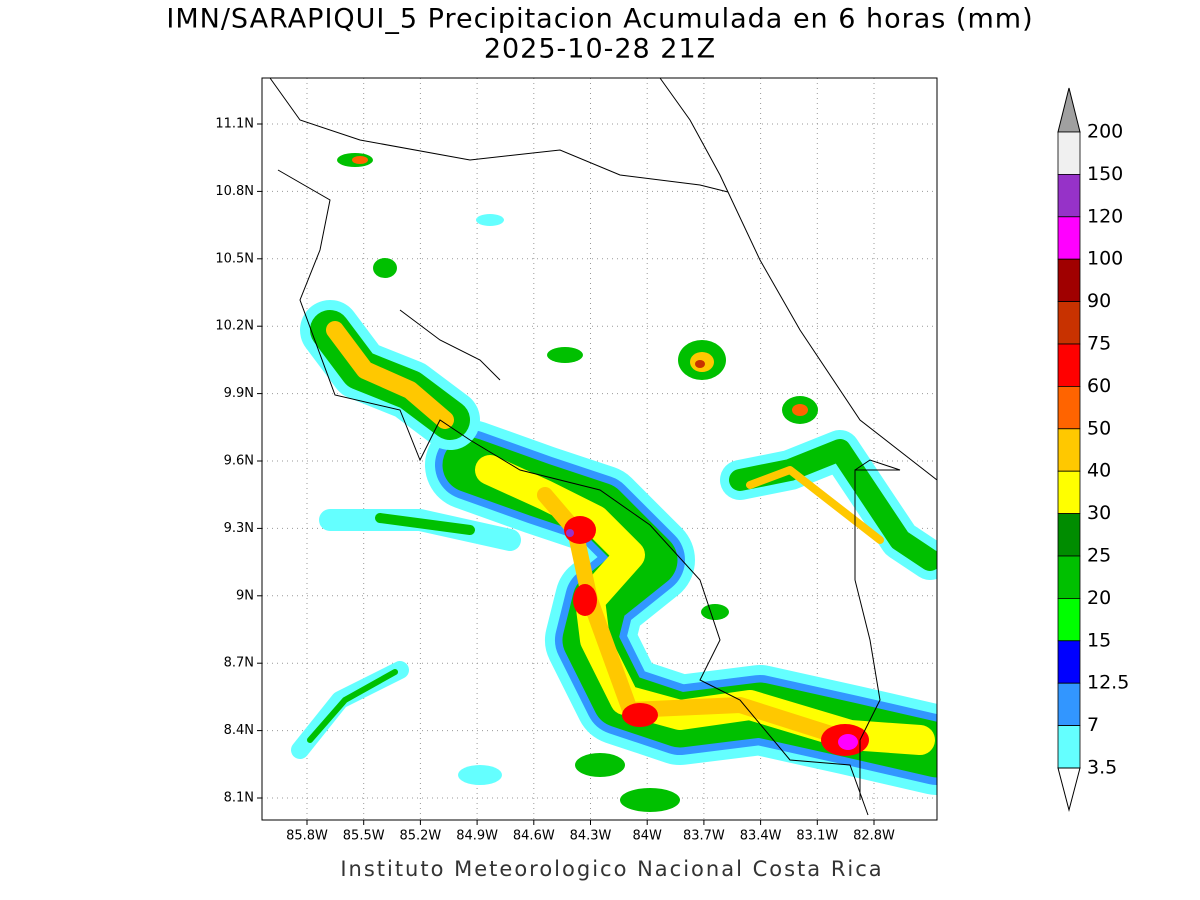 Image resolution: width=1200 pixels, height=900 pixels. I want to click on colorbar-label: 7, so click(1093, 725).